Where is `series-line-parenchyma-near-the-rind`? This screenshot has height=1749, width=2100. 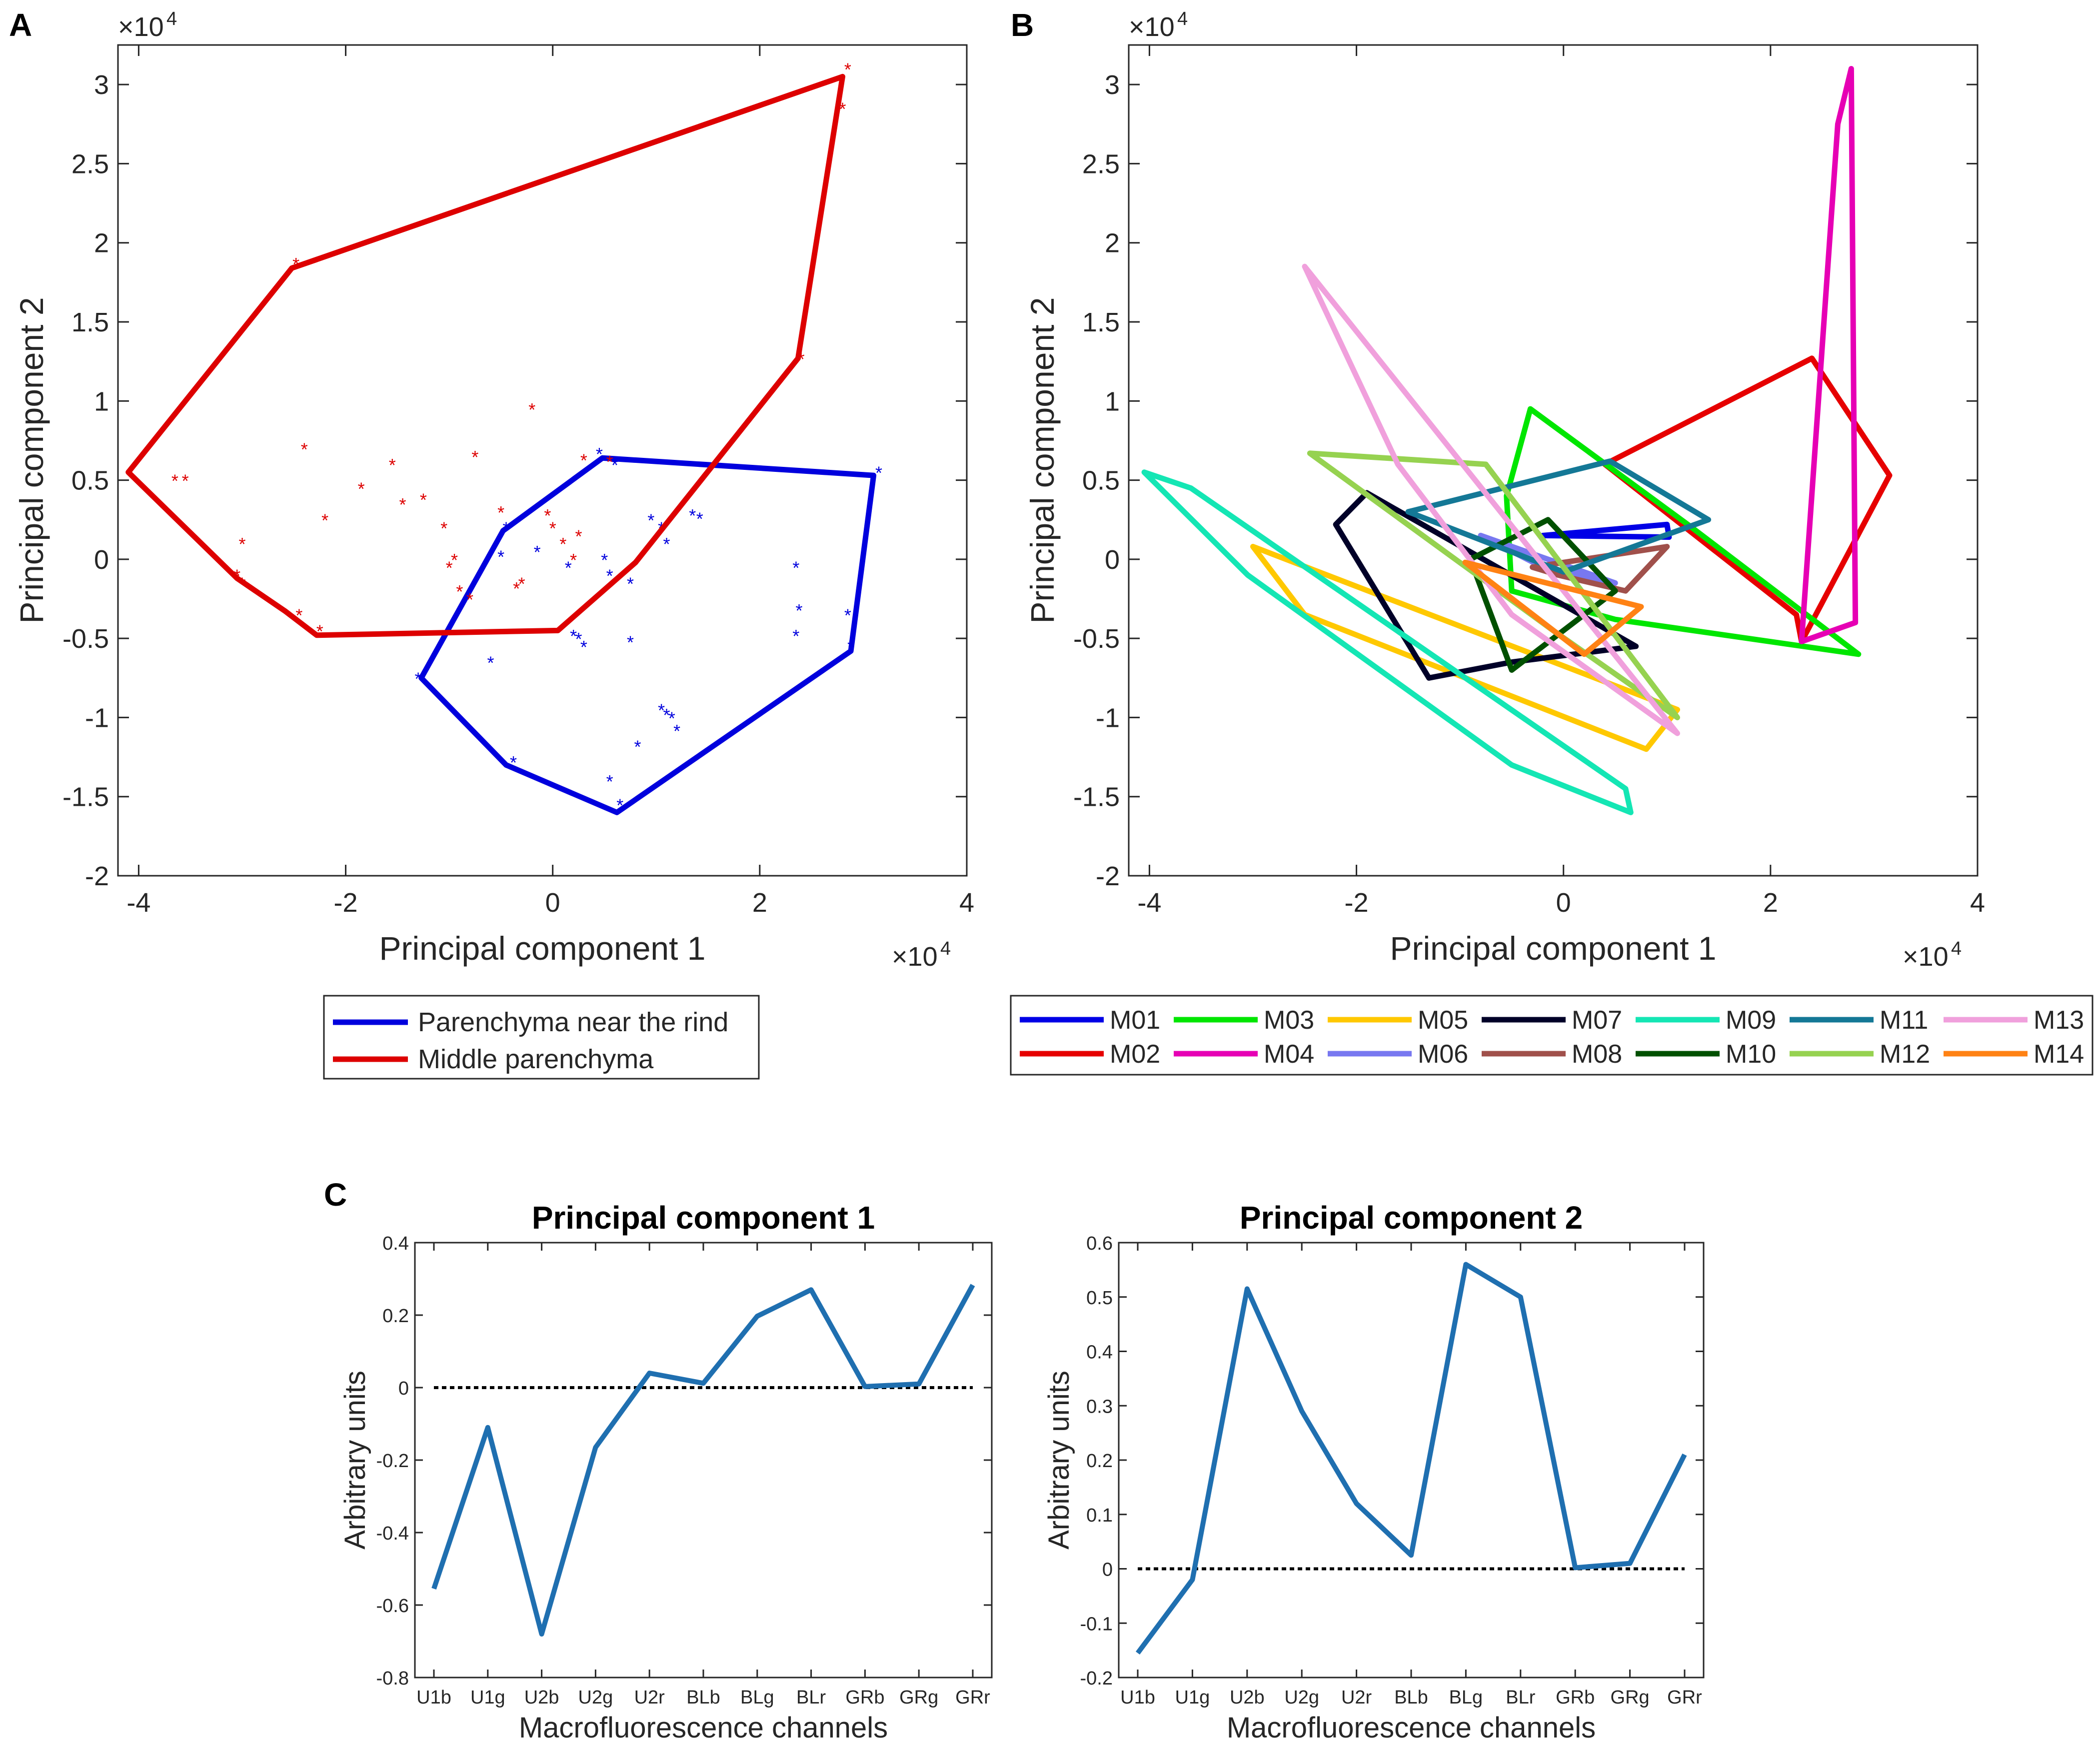 series-line-parenchyma-near-the-rind is located at coordinates (647, 635).